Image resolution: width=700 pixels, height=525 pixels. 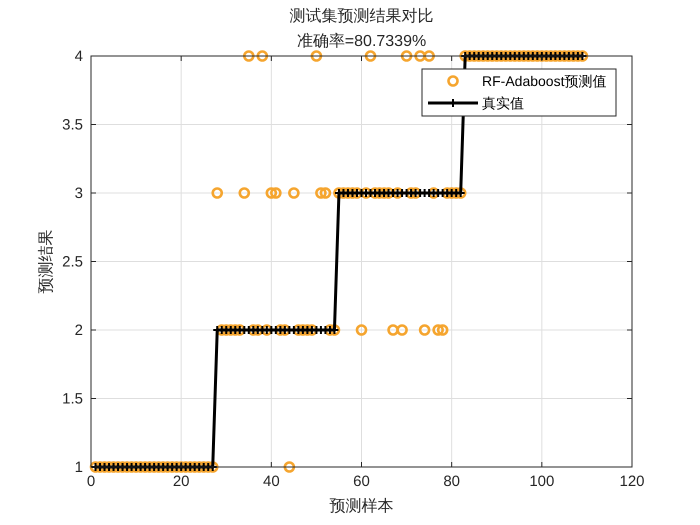 What do you see at coordinates (544, 81) in the screenshot?
I see `legend-label: RF-Adaboost预测值` at bounding box center [544, 81].